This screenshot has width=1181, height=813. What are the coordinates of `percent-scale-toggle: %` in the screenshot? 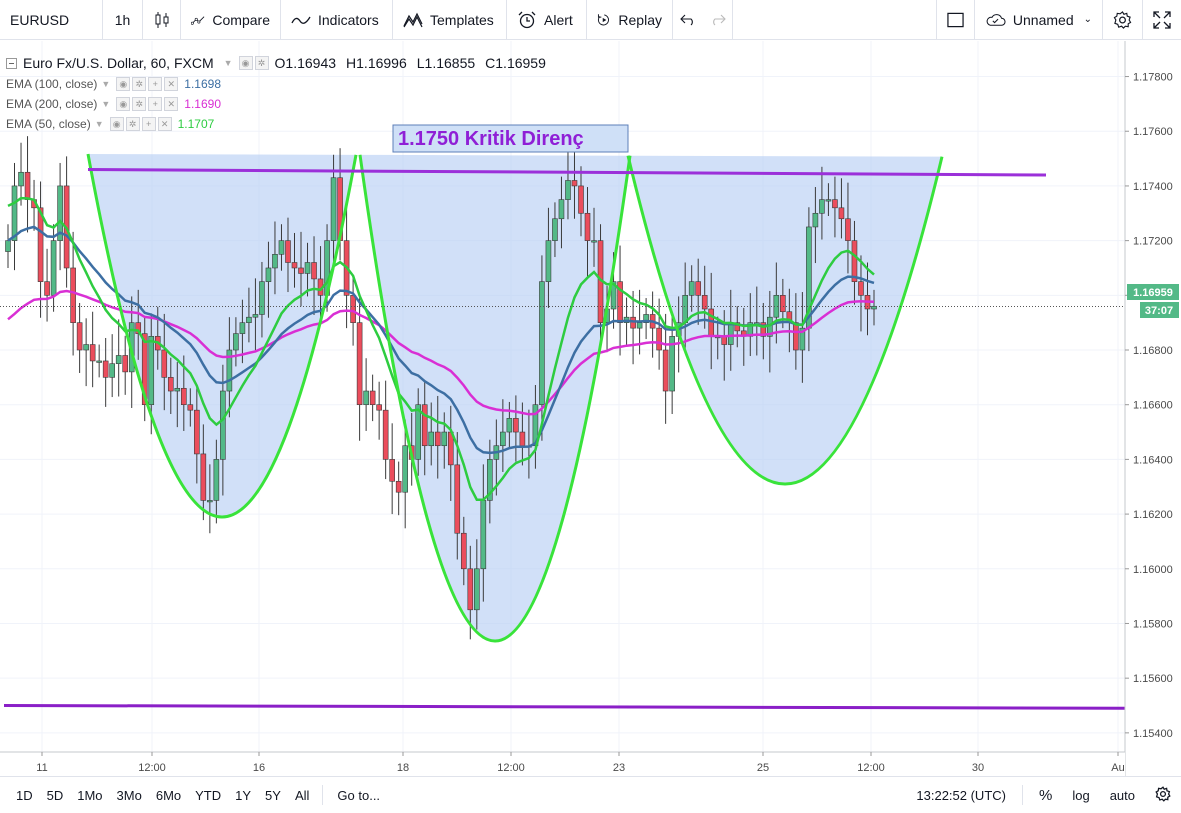 It's located at (1045, 795).